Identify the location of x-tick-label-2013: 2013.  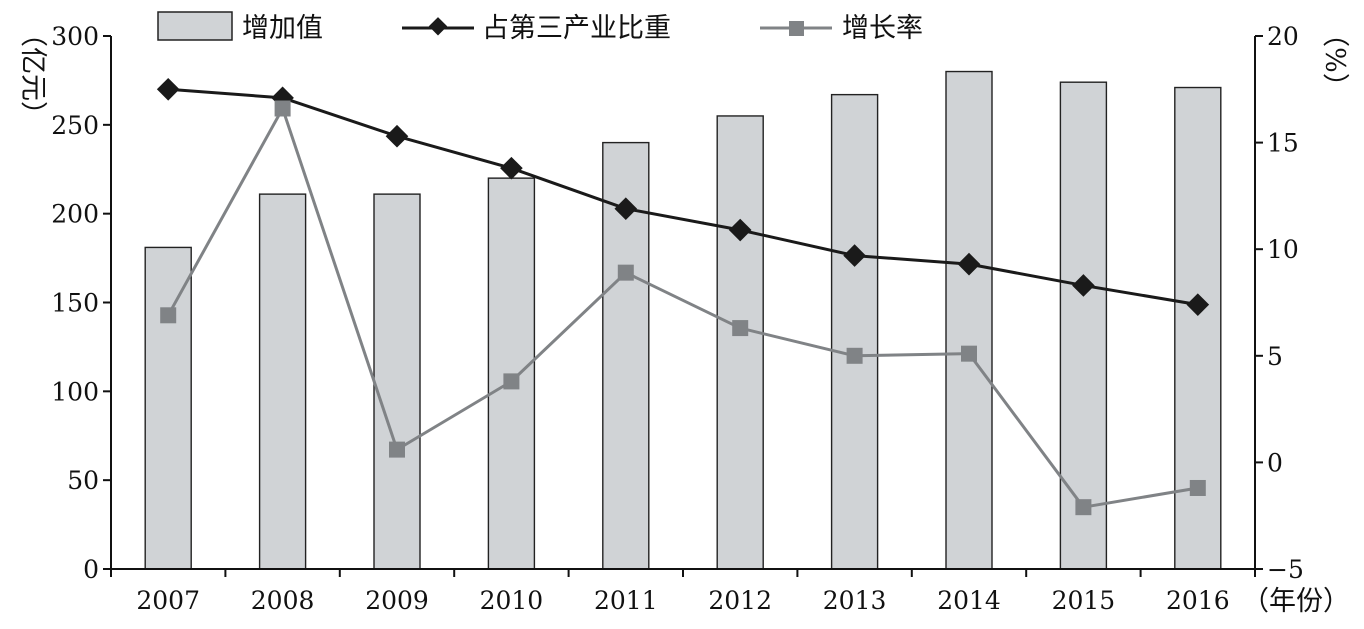
(855, 600).